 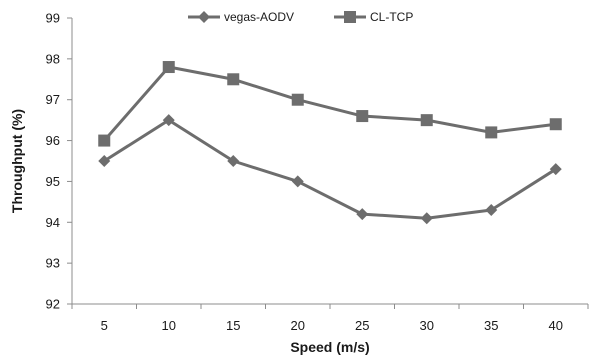 I want to click on y-tick-label: 95, so click(x=53, y=181).